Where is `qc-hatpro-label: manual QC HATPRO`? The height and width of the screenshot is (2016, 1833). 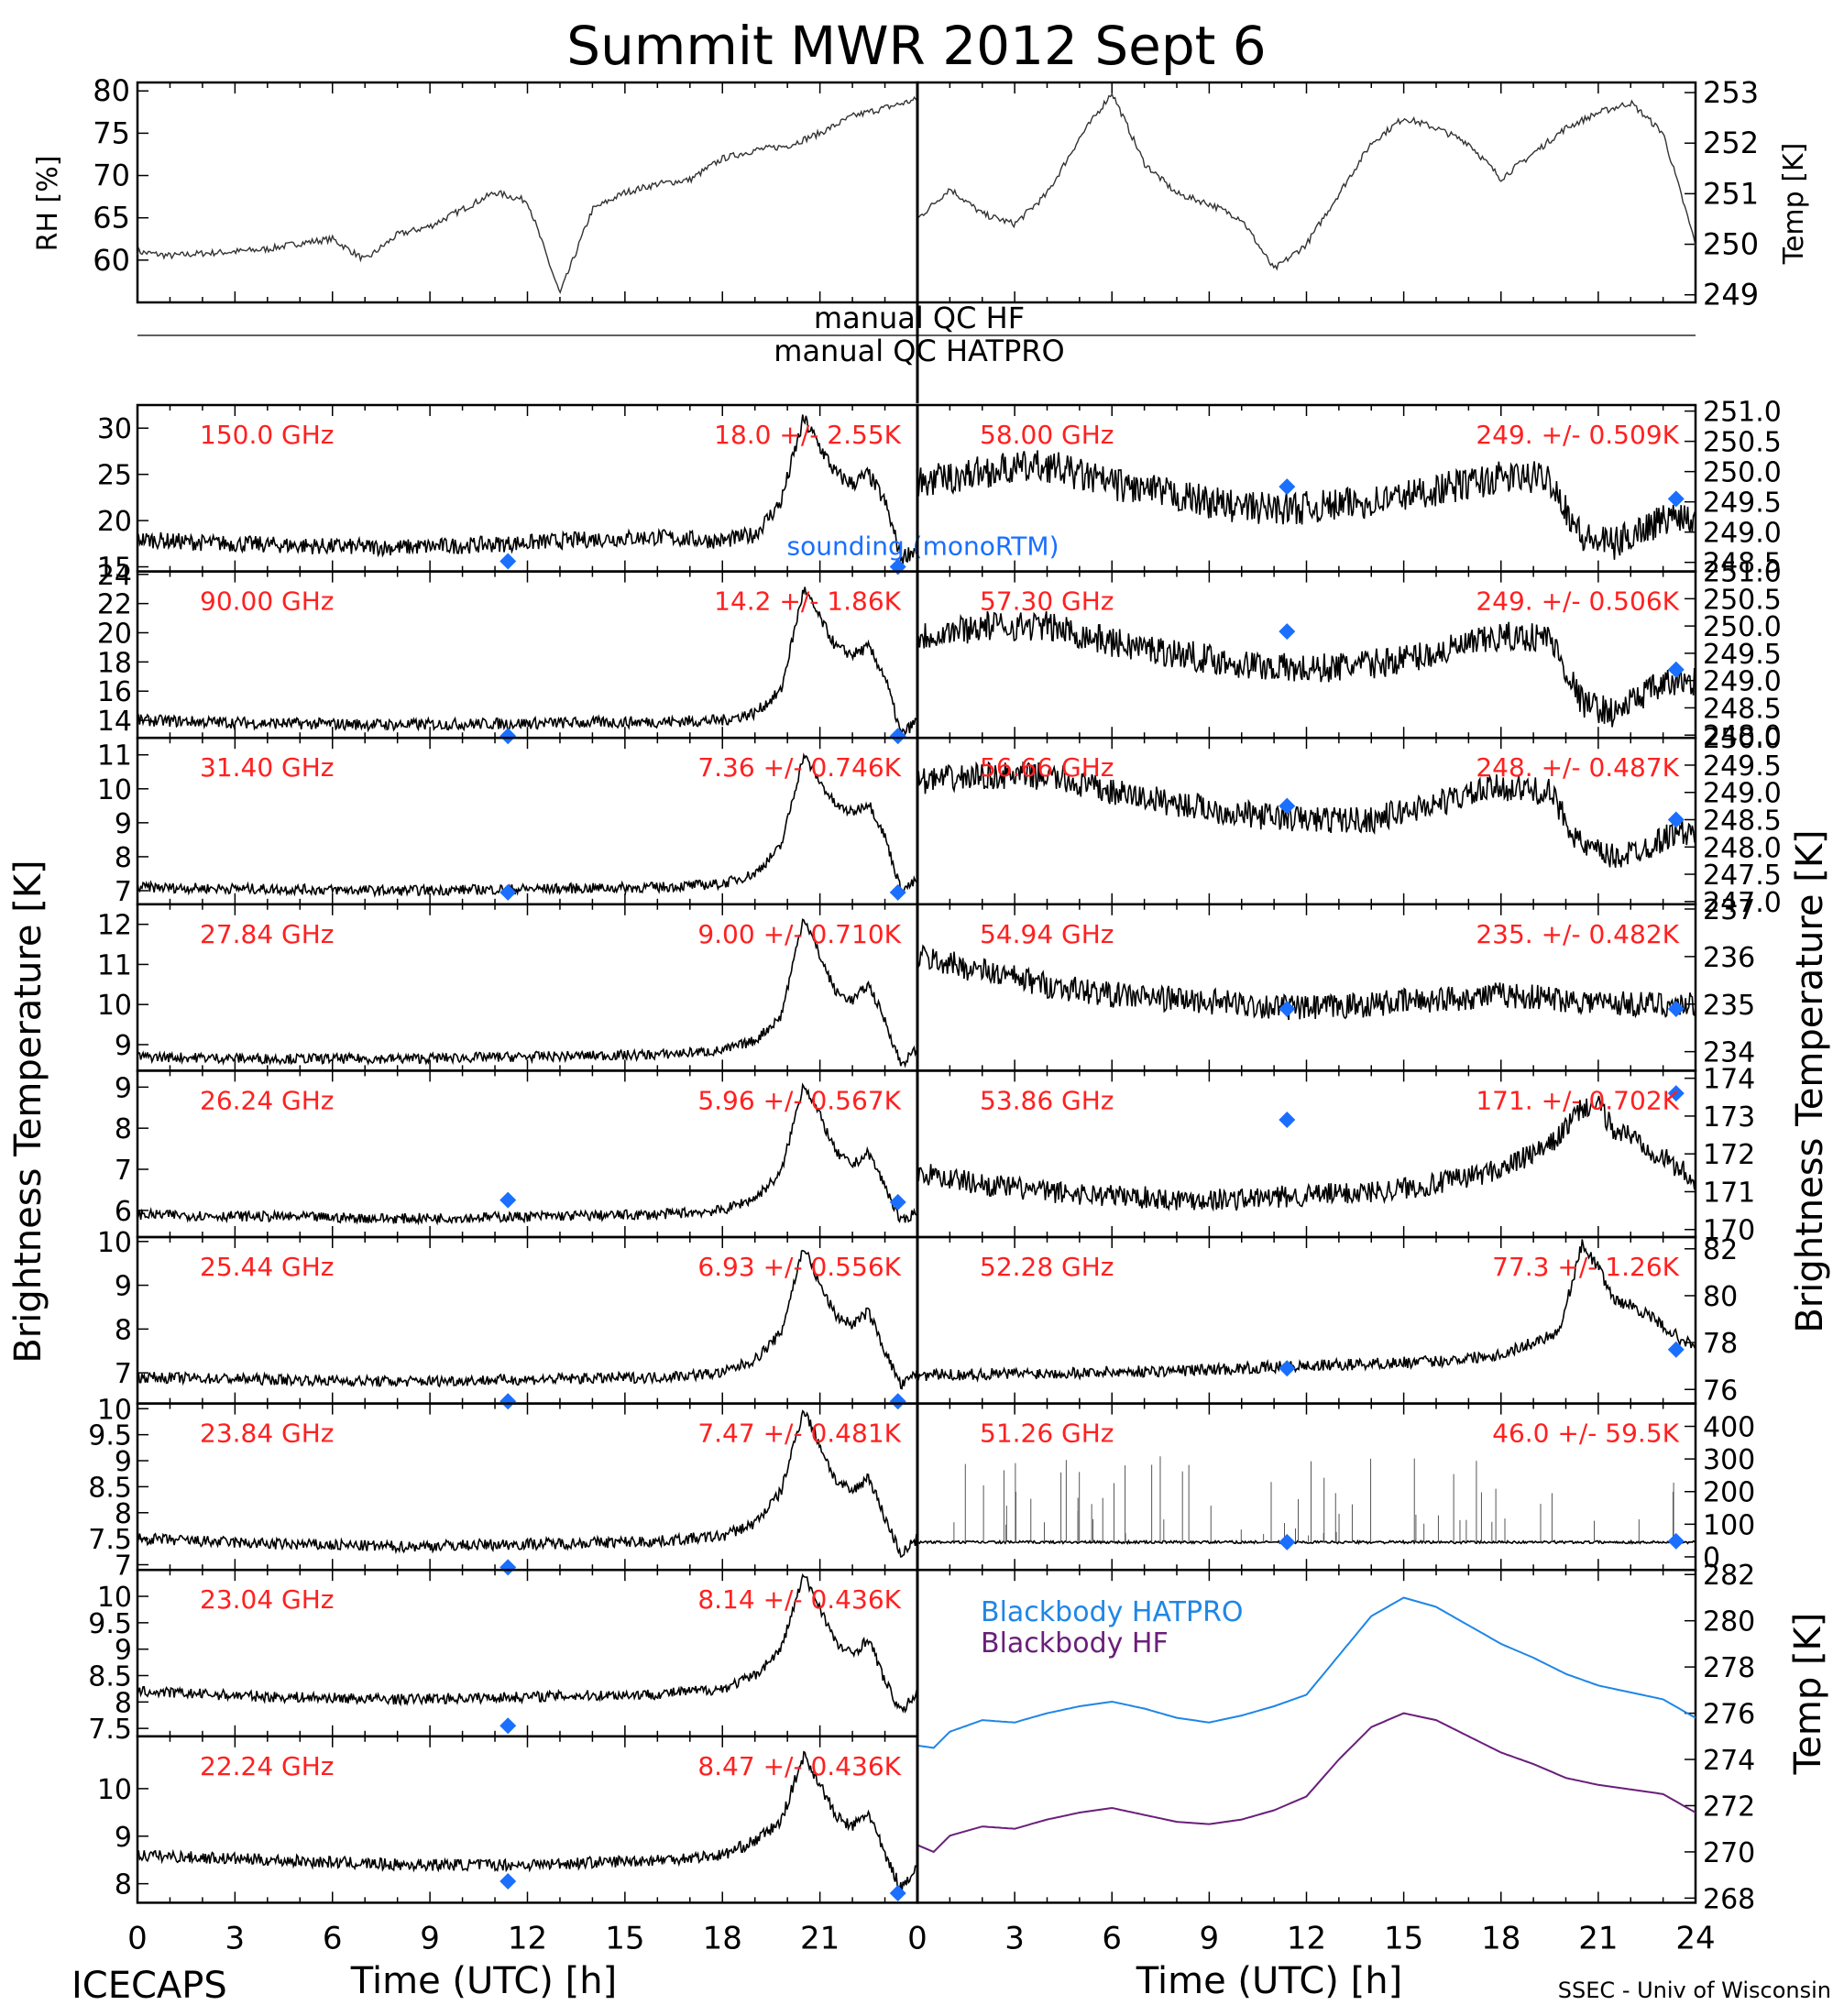 qc-hatpro-label: manual QC HATPRO is located at coordinates (919, 351).